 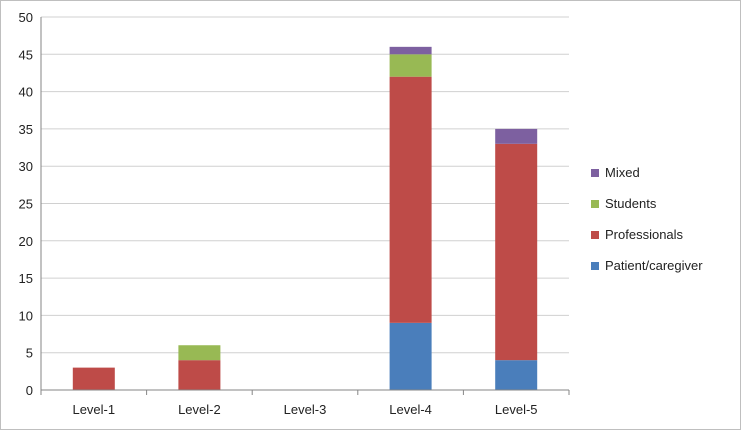 I want to click on y-tick-label: 15, so click(x=26, y=278).